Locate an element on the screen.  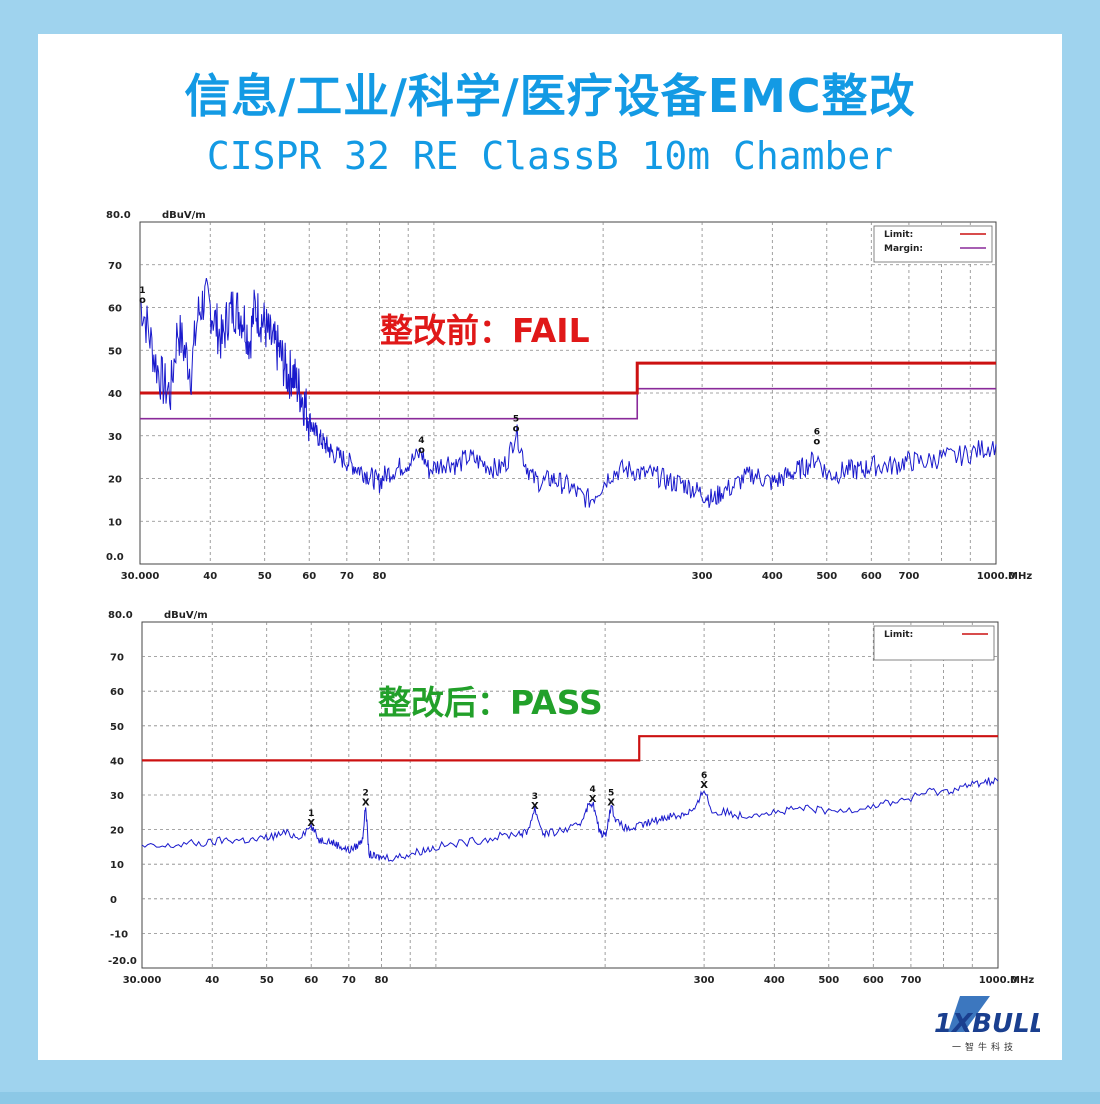
y-bottom-label: 0.0 is located at coordinates (115, 557).